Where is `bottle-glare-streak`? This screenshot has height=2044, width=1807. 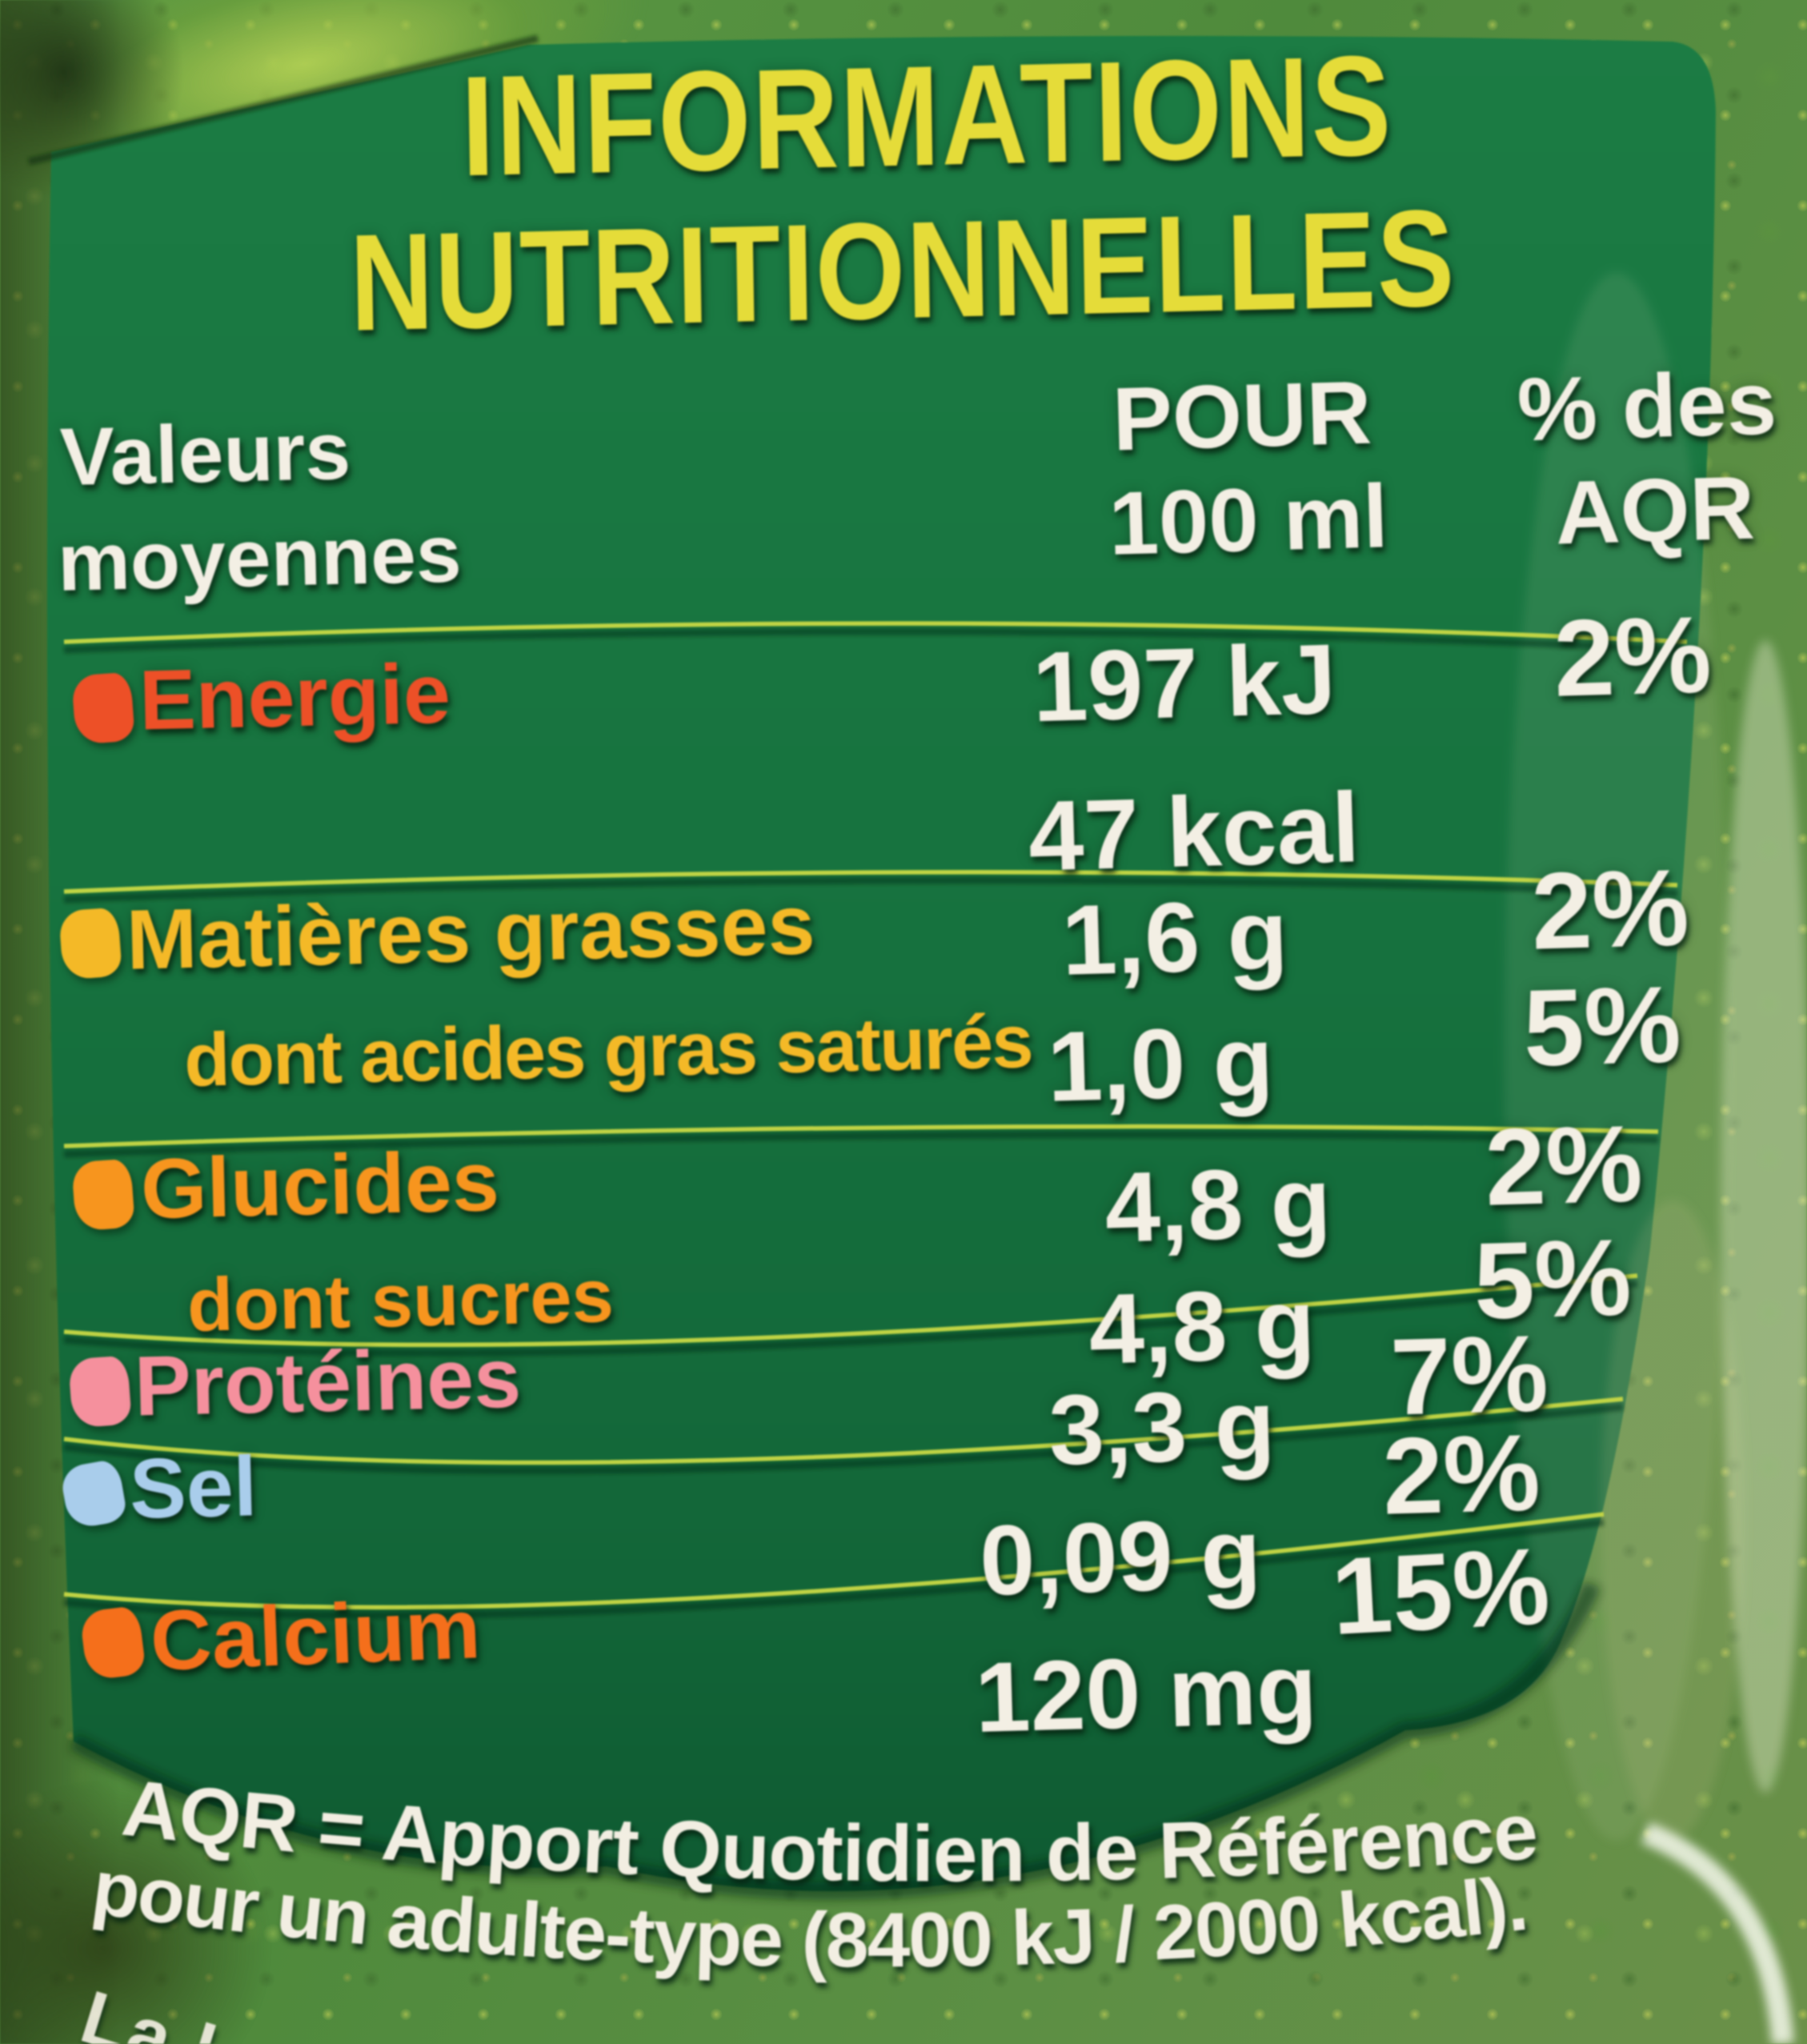 bottle-glare-streak is located at coordinates (1764, 1216).